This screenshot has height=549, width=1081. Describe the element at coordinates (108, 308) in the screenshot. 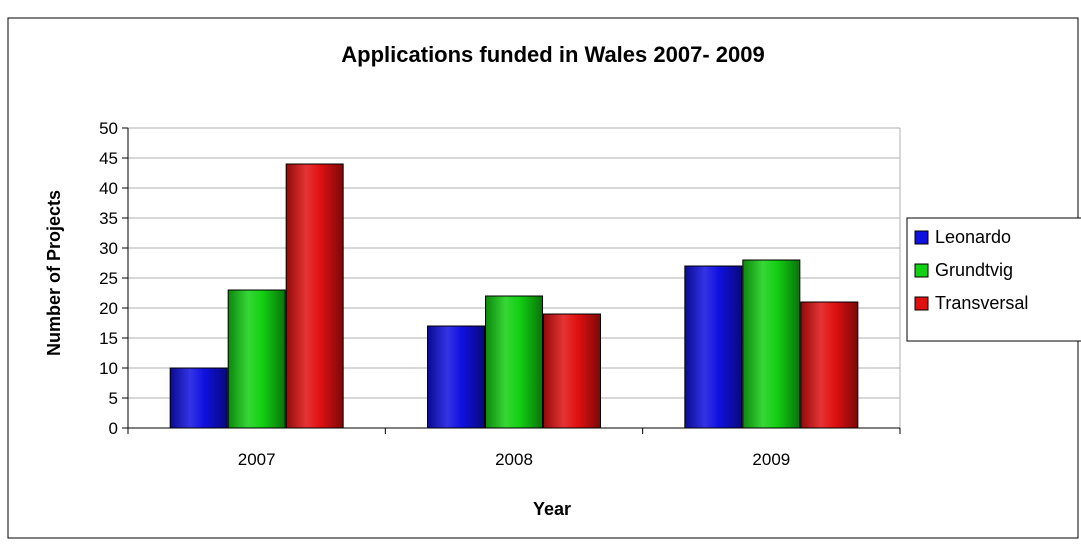

I see `y-tick-label: 20` at that location.